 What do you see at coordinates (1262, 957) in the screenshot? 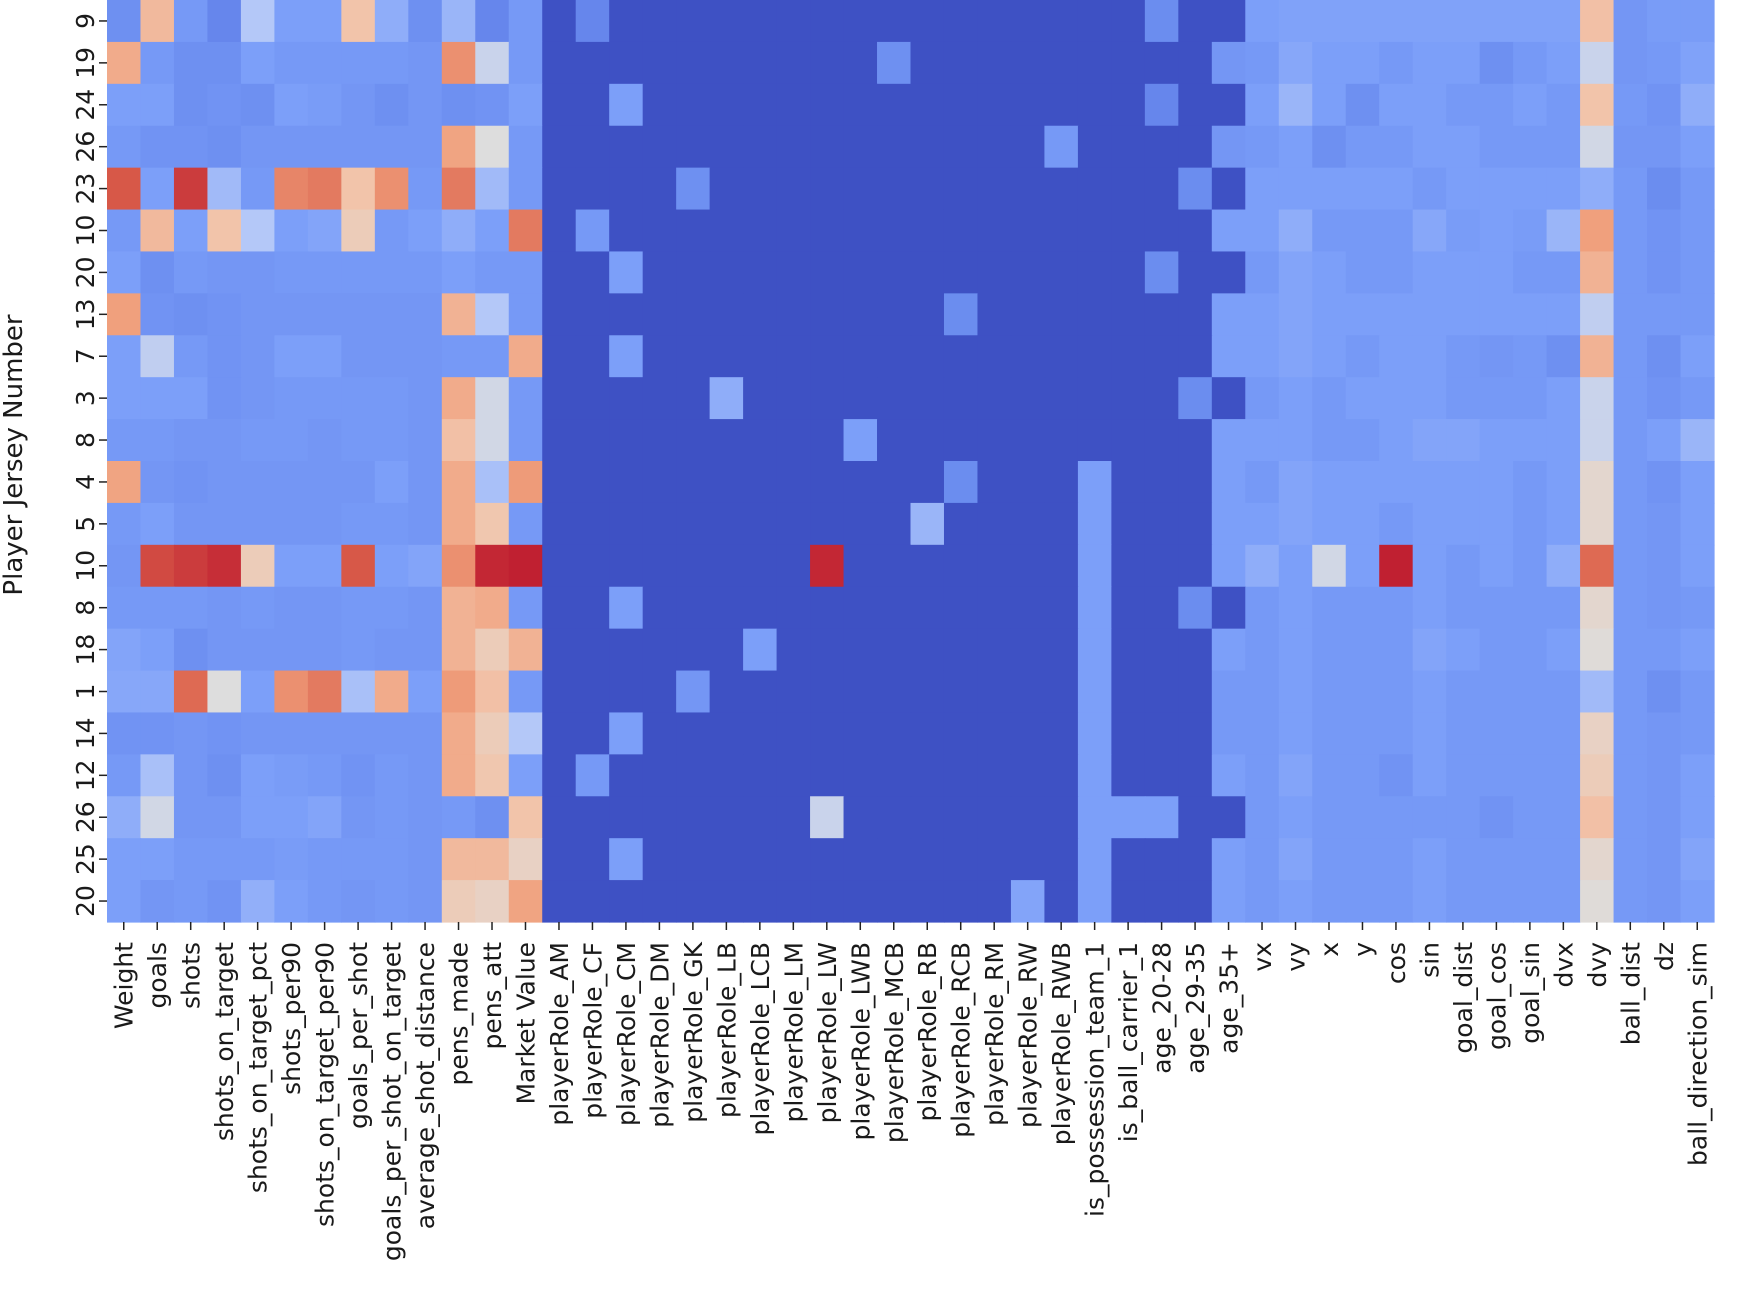
I see `x-tick-label: vx` at bounding box center [1262, 957].